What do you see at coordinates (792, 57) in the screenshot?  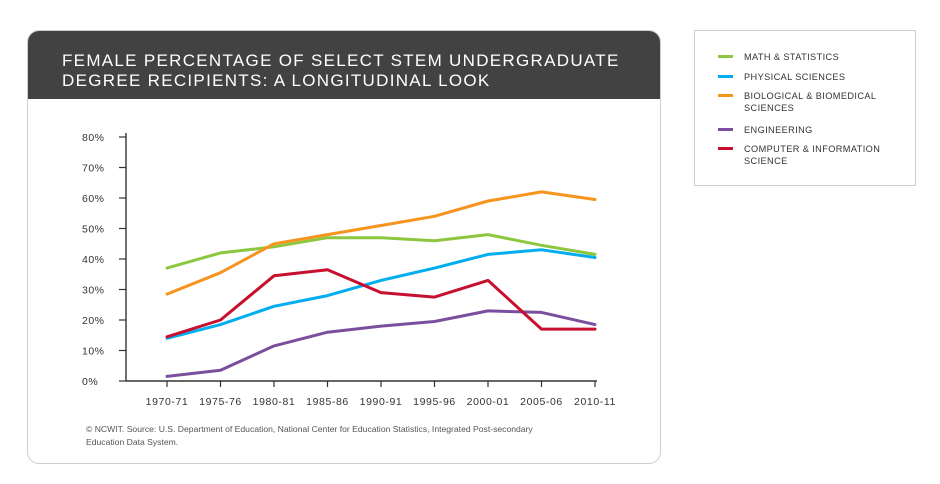 I see `legend-label: MATH & STATISTICS` at bounding box center [792, 57].